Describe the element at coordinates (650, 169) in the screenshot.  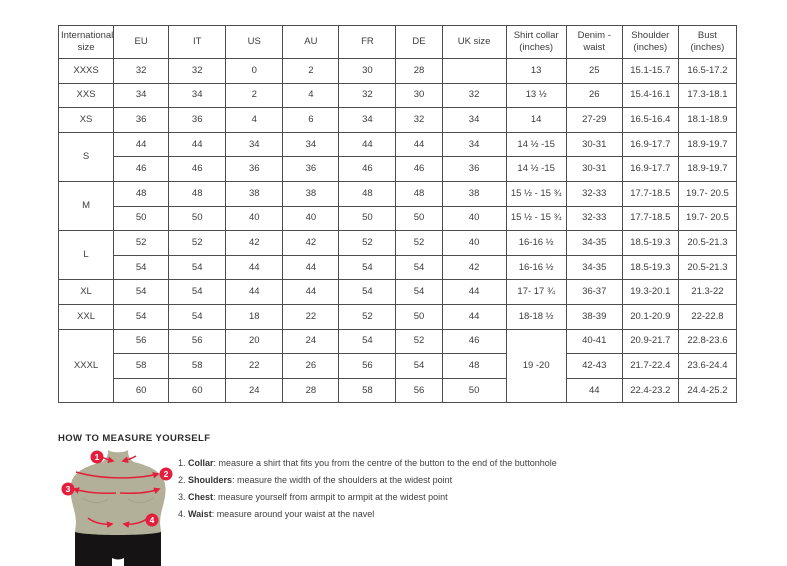
I see `table-cell: 16.9-17.7` at that location.